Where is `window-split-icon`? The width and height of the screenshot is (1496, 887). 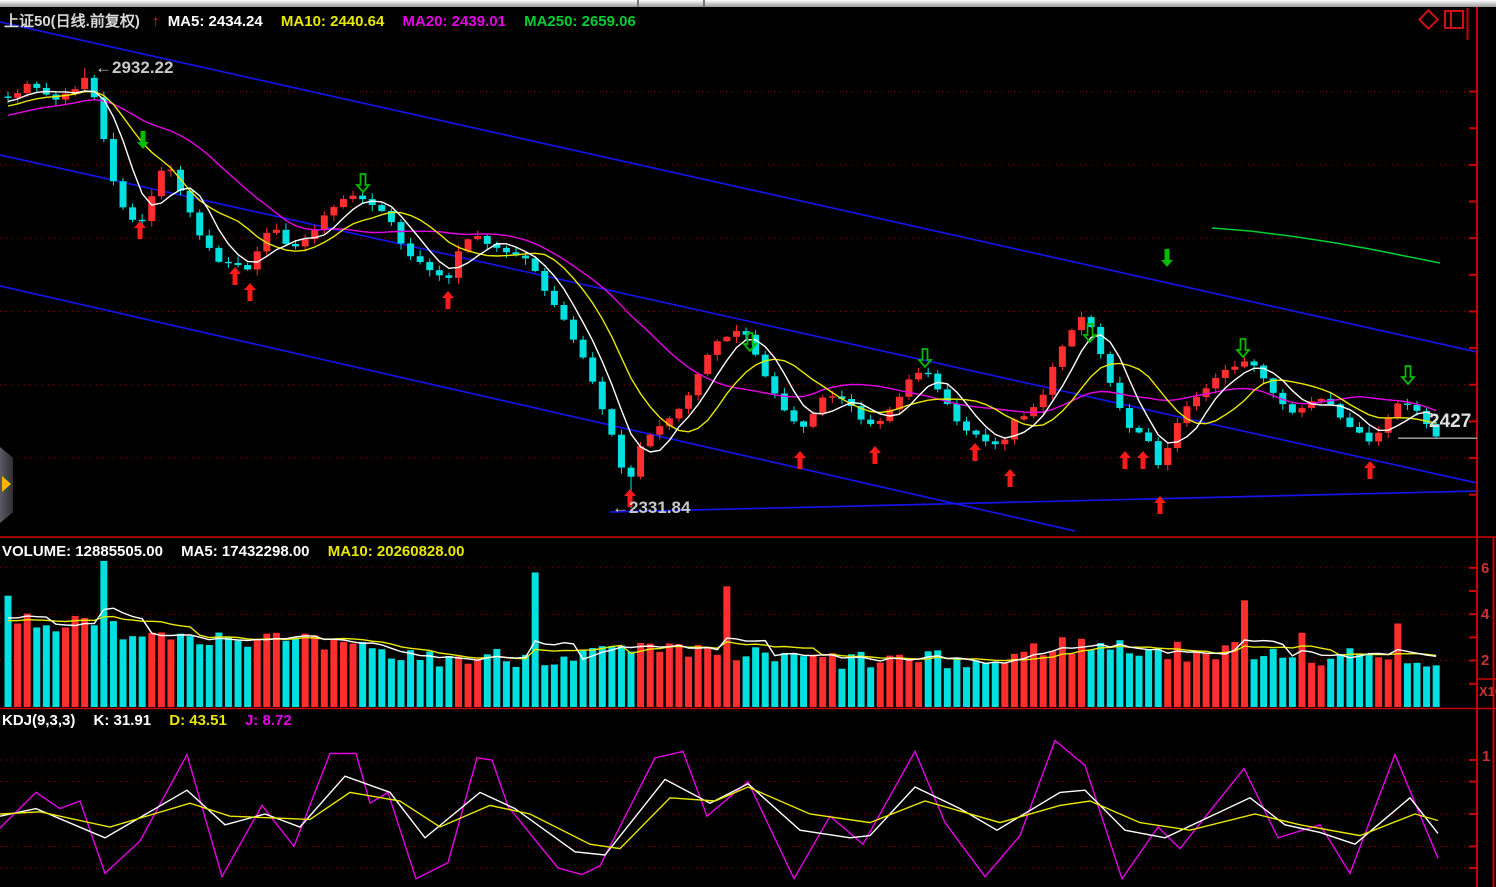 window-split-icon is located at coordinates (1454, 19).